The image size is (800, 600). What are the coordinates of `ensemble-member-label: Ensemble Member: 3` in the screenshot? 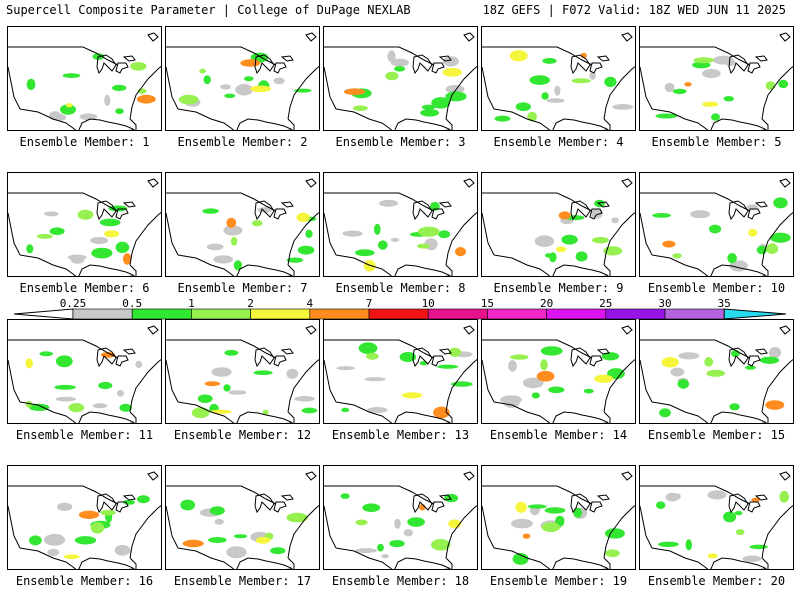 It's located at (400, 142).